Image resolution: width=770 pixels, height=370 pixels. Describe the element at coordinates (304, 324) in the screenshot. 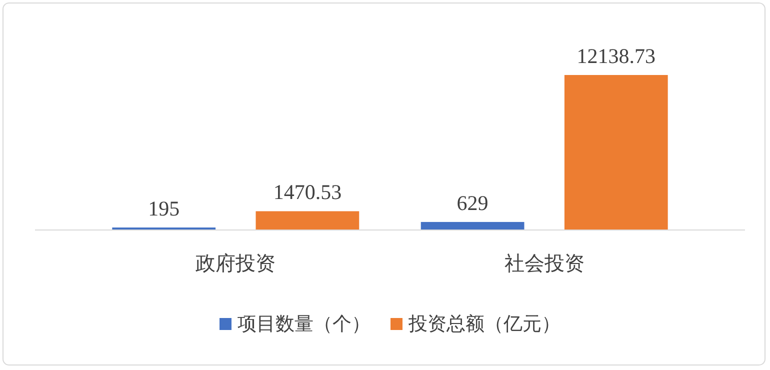

I see `legend-label: 项目数量（个）` at that location.